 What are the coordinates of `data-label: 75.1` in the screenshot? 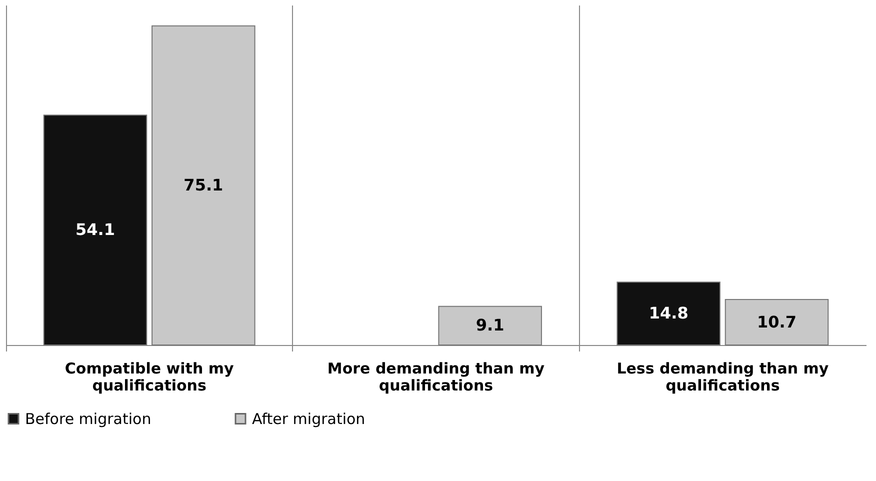 It's located at (204, 184).